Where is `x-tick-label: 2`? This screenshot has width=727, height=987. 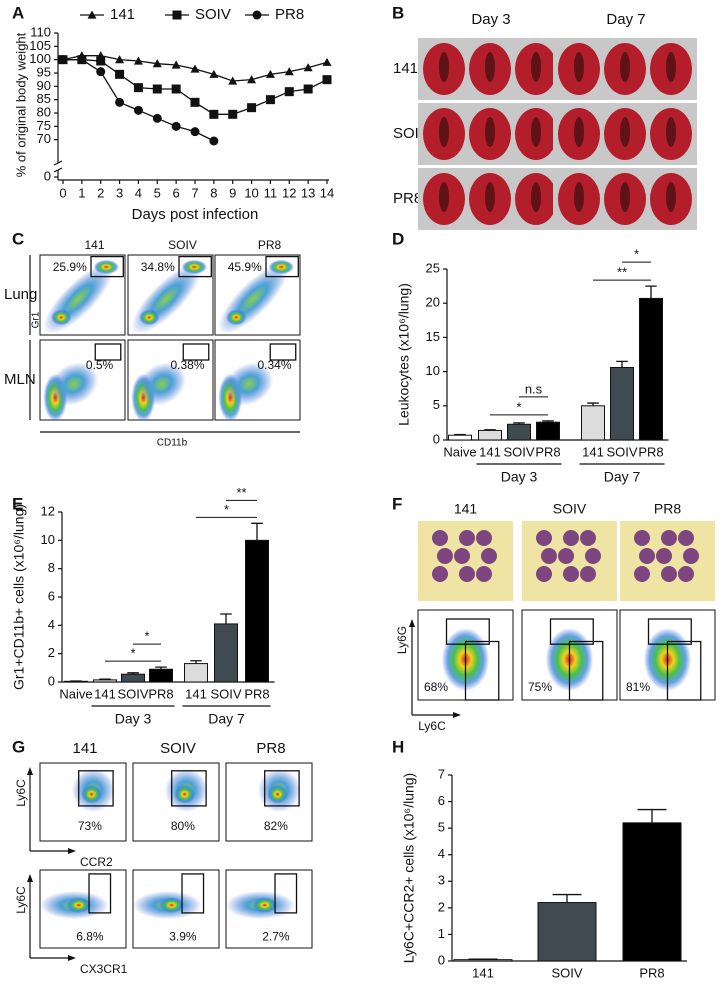 x-tick-label: 2 is located at coordinates (100, 192).